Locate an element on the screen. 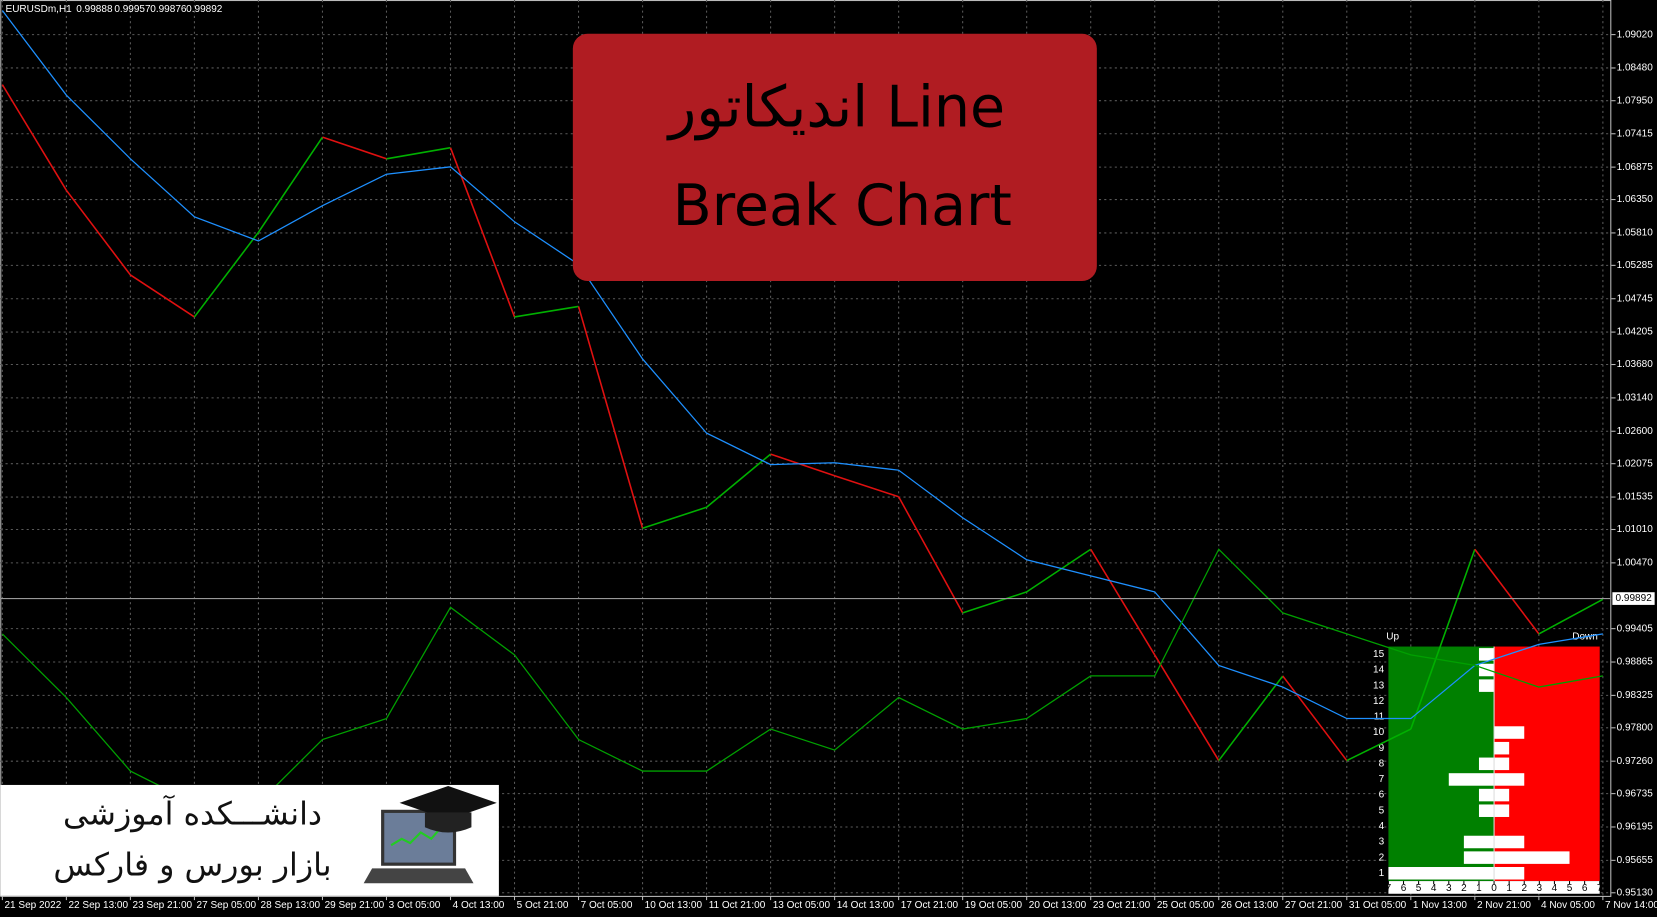 This screenshot has width=1657, height=917. y-tick-label: 1.05810 is located at coordinates (1635, 233).